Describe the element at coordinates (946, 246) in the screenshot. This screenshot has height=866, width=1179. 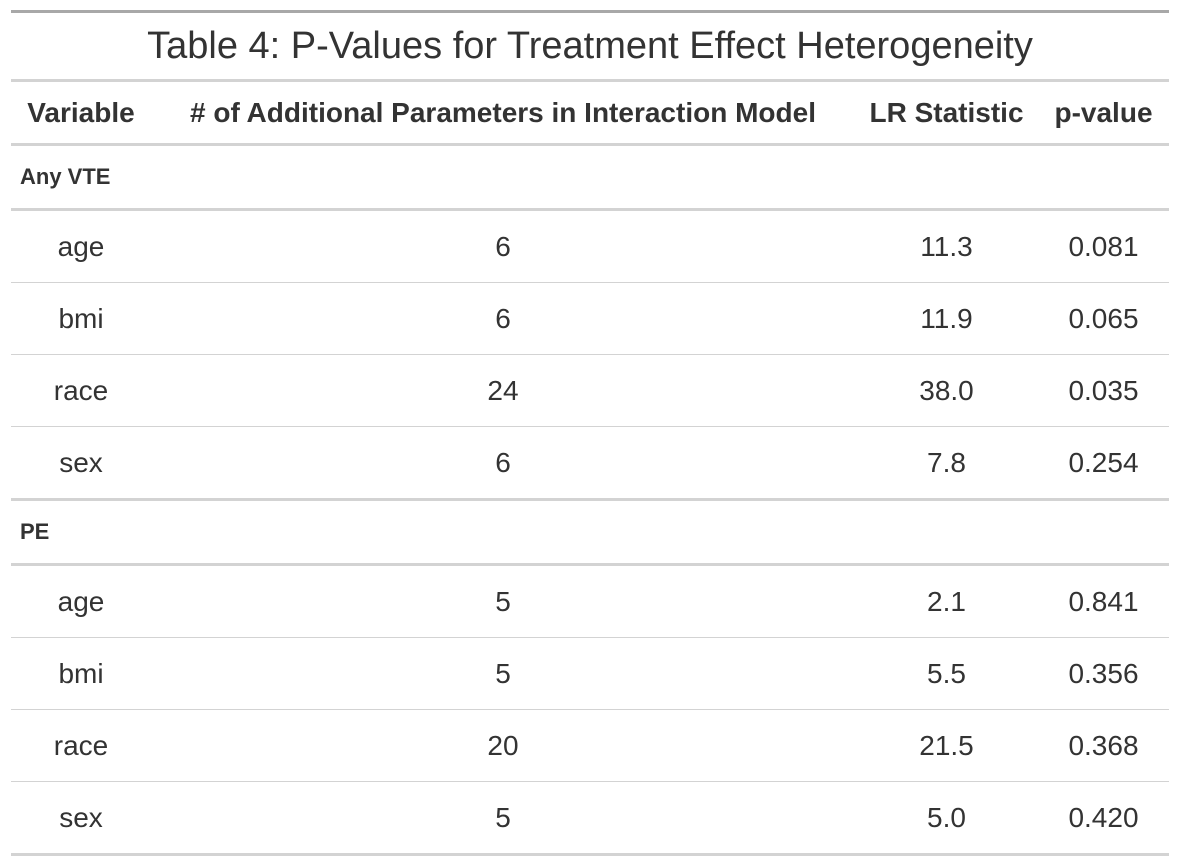
I see `cell-lr-statistic: 11.3` at that location.